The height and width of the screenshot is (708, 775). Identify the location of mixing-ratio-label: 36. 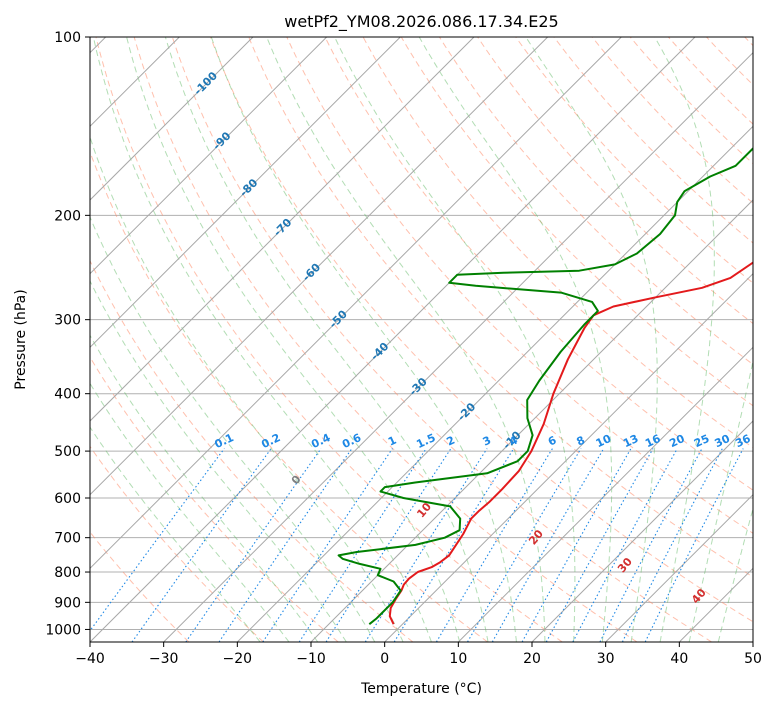
(743, 441).